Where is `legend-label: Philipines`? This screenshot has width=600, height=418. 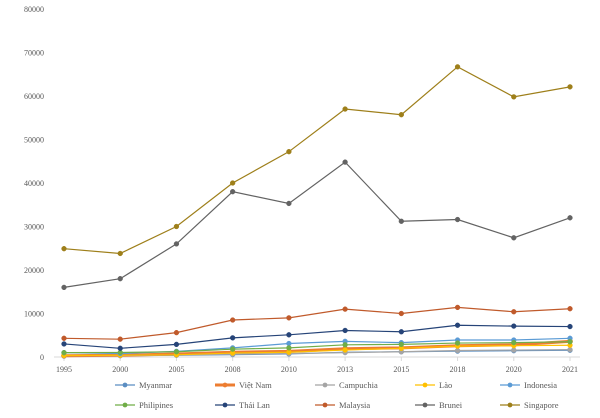
legend-label: Philipines is located at coordinates (156, 405).